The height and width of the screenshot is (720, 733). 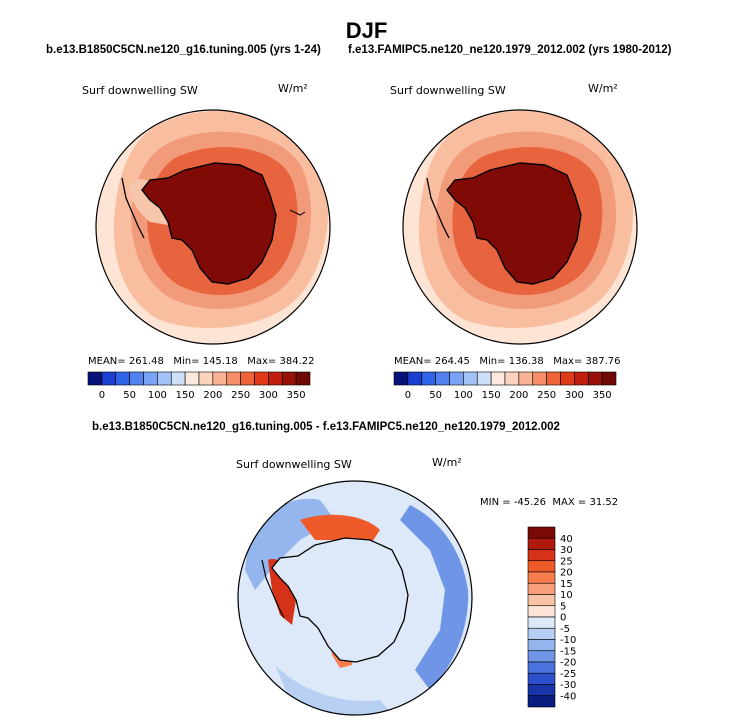 I want to click on diff-map-border, so click(x=355, y=598).